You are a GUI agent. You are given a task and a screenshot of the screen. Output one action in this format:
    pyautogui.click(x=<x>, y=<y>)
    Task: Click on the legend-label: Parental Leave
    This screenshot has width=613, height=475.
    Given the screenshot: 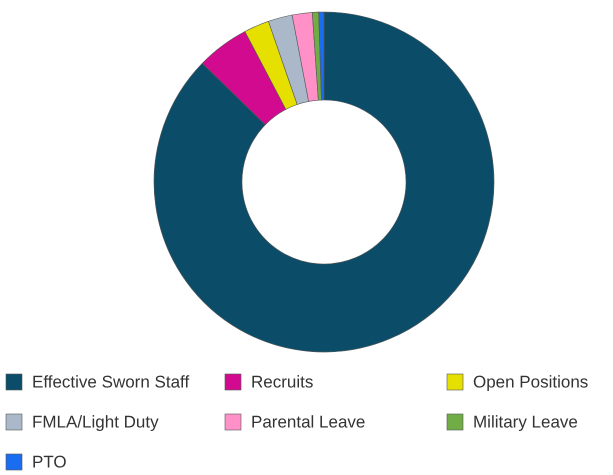 What is the action you would take?
    pyautogui.click(x=308, y=422)
    